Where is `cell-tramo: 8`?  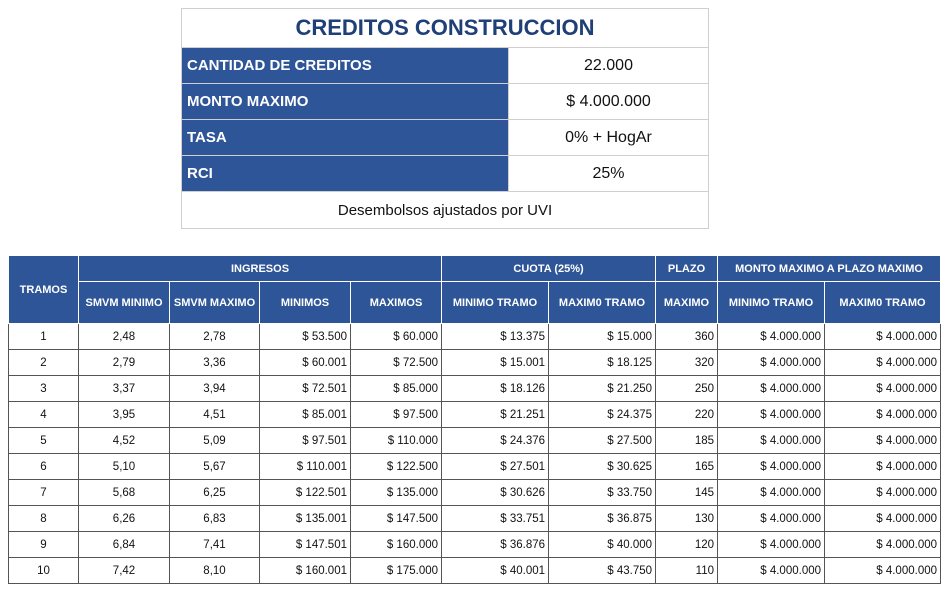
cell-tramo: 8 is located at coordinates (43, 518).